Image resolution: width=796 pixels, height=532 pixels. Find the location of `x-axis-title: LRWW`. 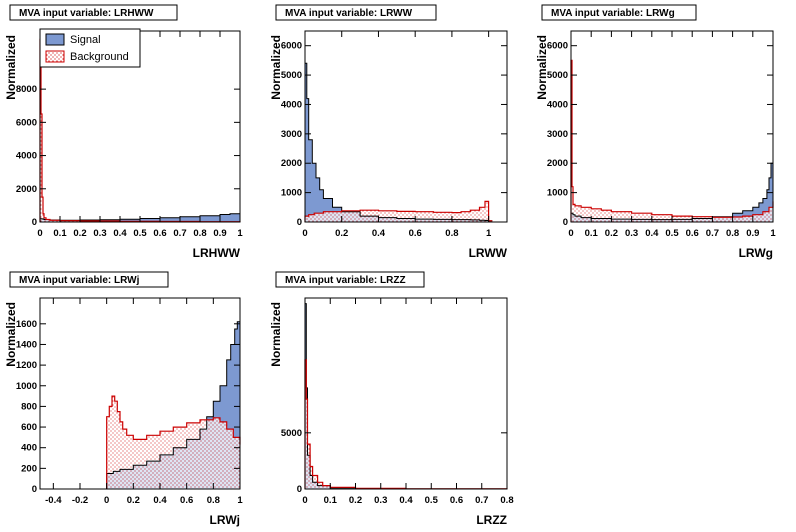

x-axis-title: LRWW is located at coordinates (488, 253).